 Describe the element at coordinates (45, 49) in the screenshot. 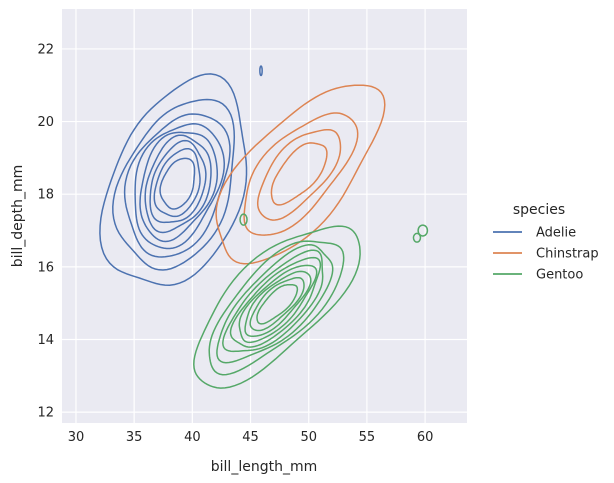

I see `y-tick-label: 22` at that location.